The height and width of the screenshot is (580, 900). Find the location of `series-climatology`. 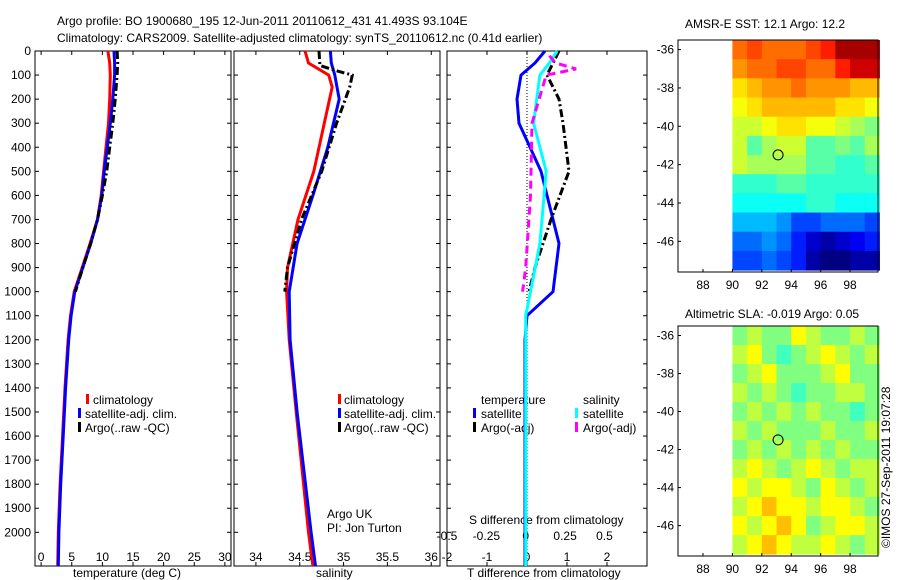

series-climatology is located at coordinates (84, 308).